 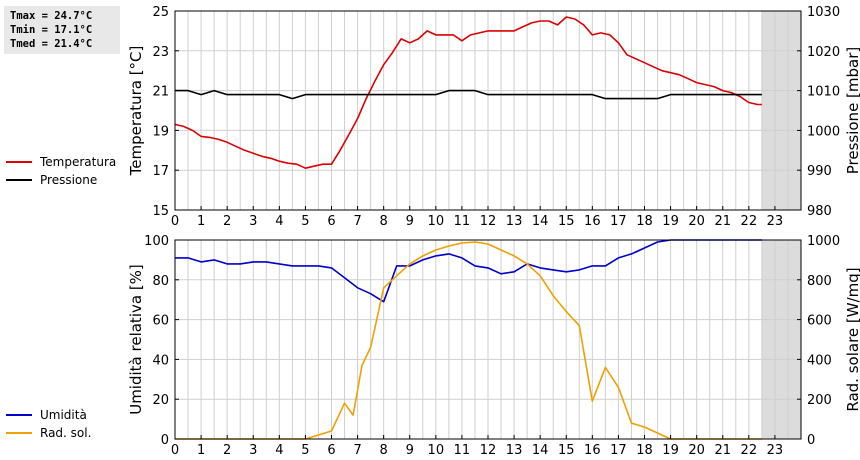 What do you see at coordinates (63, 415) in the screenshot?
I see `legend-label-umidita: Umidità` at bounding box center [63, 415].